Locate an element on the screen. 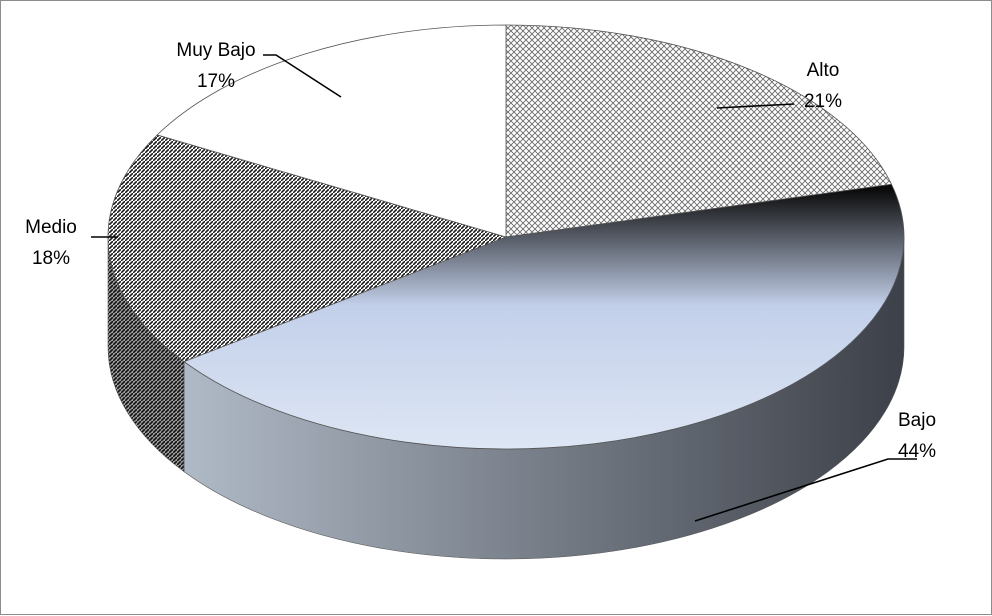  slice-label-alto: Alto is located at coordinates (823, 70).